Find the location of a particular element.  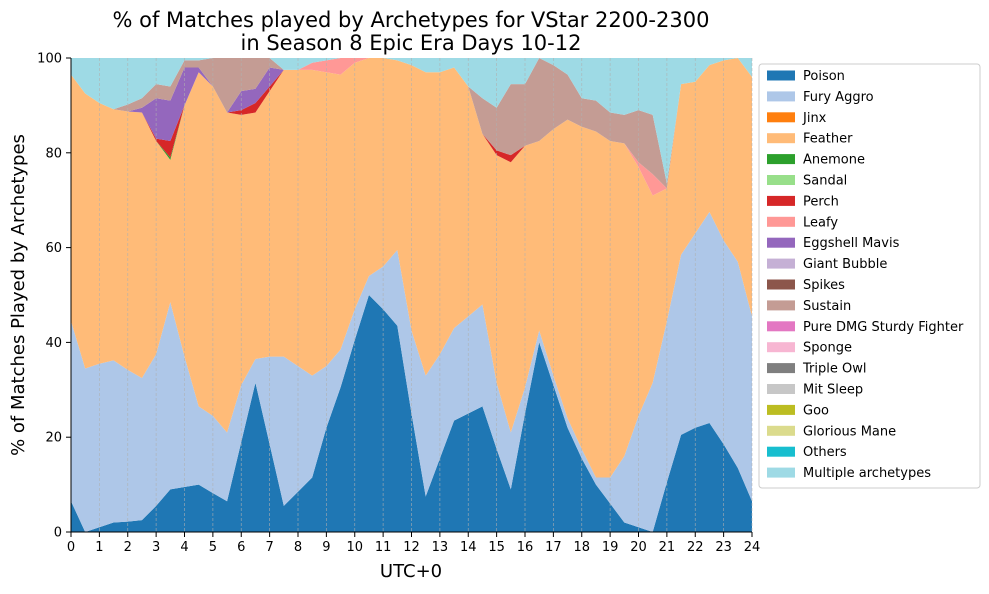

x-tick-label-12: 12 is located at coordinates (411, 547).